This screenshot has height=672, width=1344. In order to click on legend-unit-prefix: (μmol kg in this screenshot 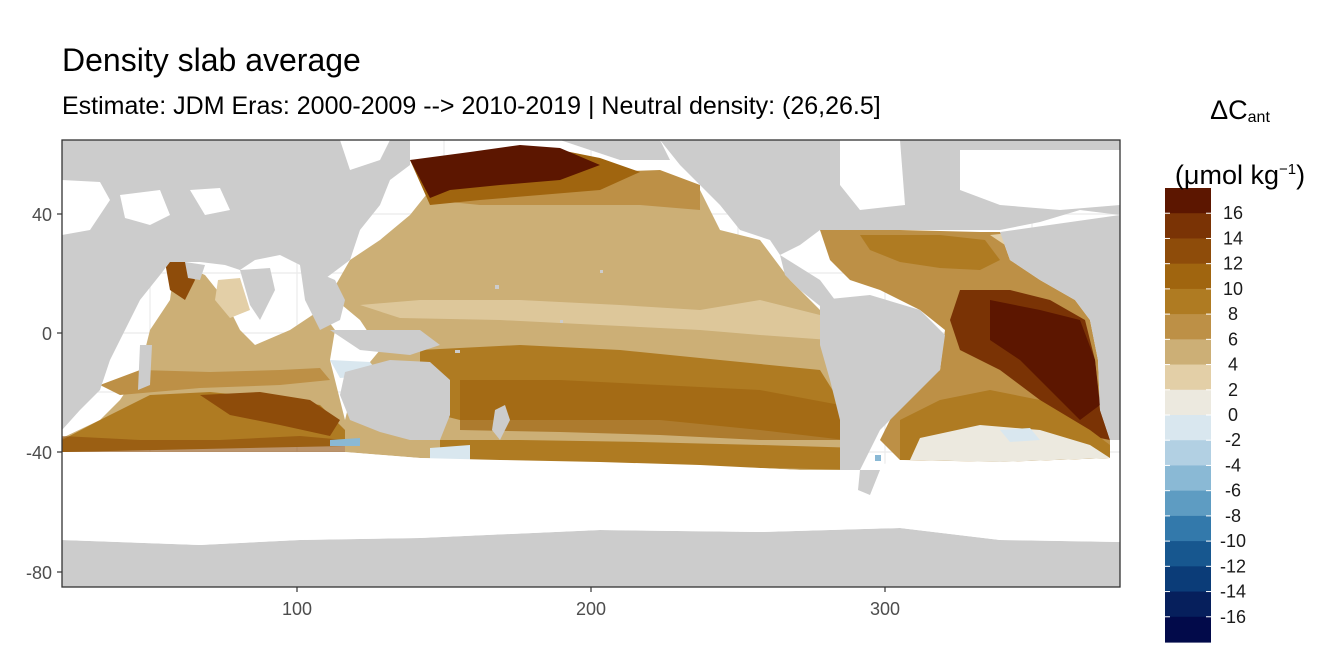, I will do `click(1226, 175)`.